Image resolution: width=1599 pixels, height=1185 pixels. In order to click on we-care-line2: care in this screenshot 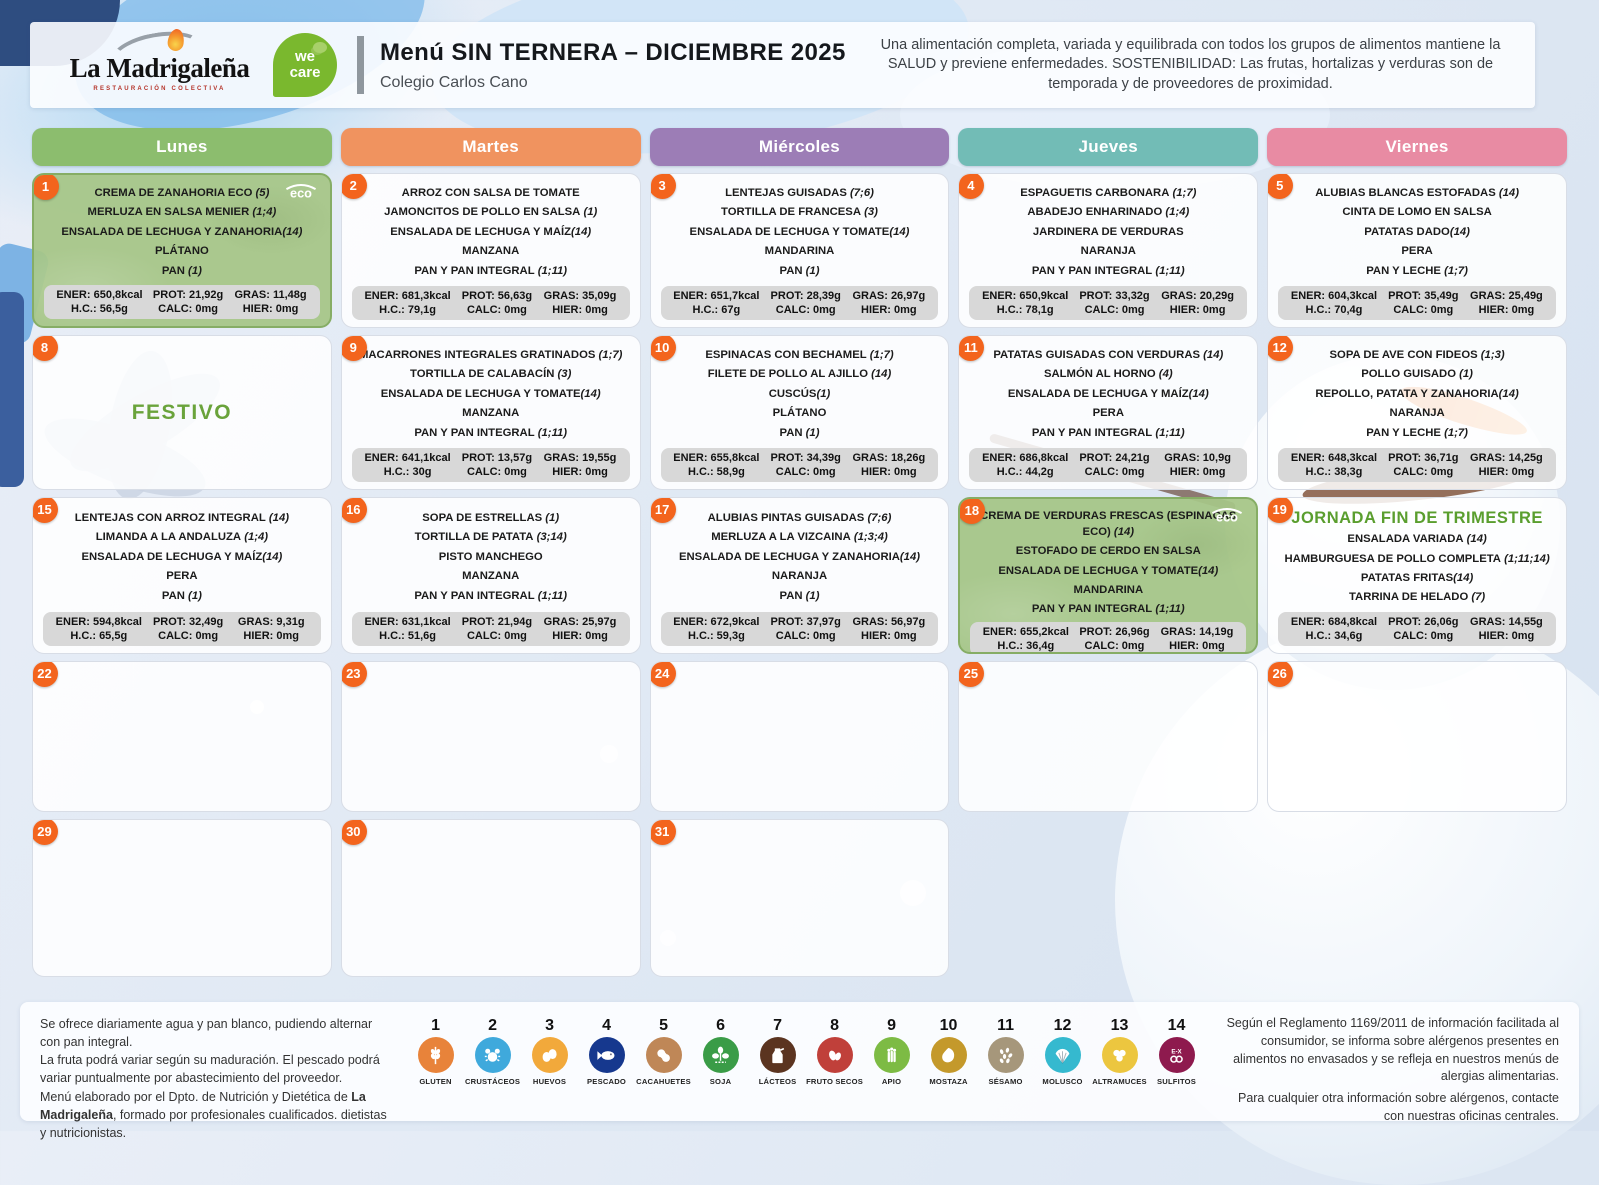, I will do `click(305, 72)`.